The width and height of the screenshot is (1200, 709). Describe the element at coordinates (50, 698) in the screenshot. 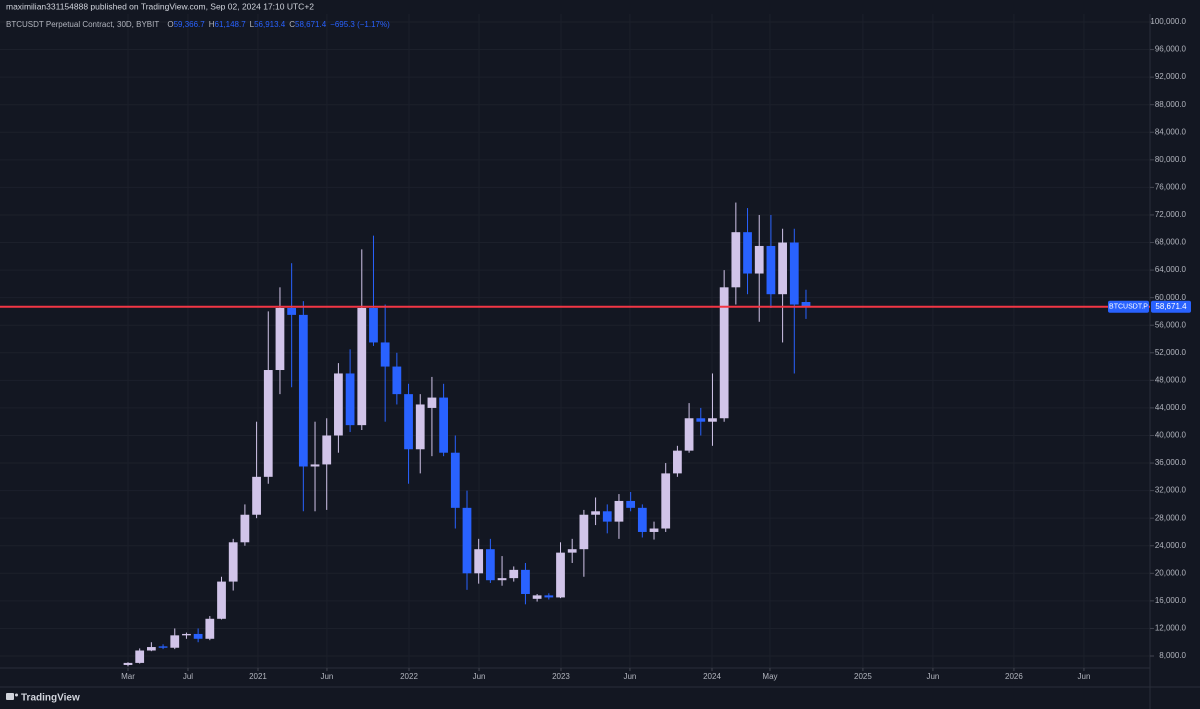

I see `brand-name: TradingView` at that location.